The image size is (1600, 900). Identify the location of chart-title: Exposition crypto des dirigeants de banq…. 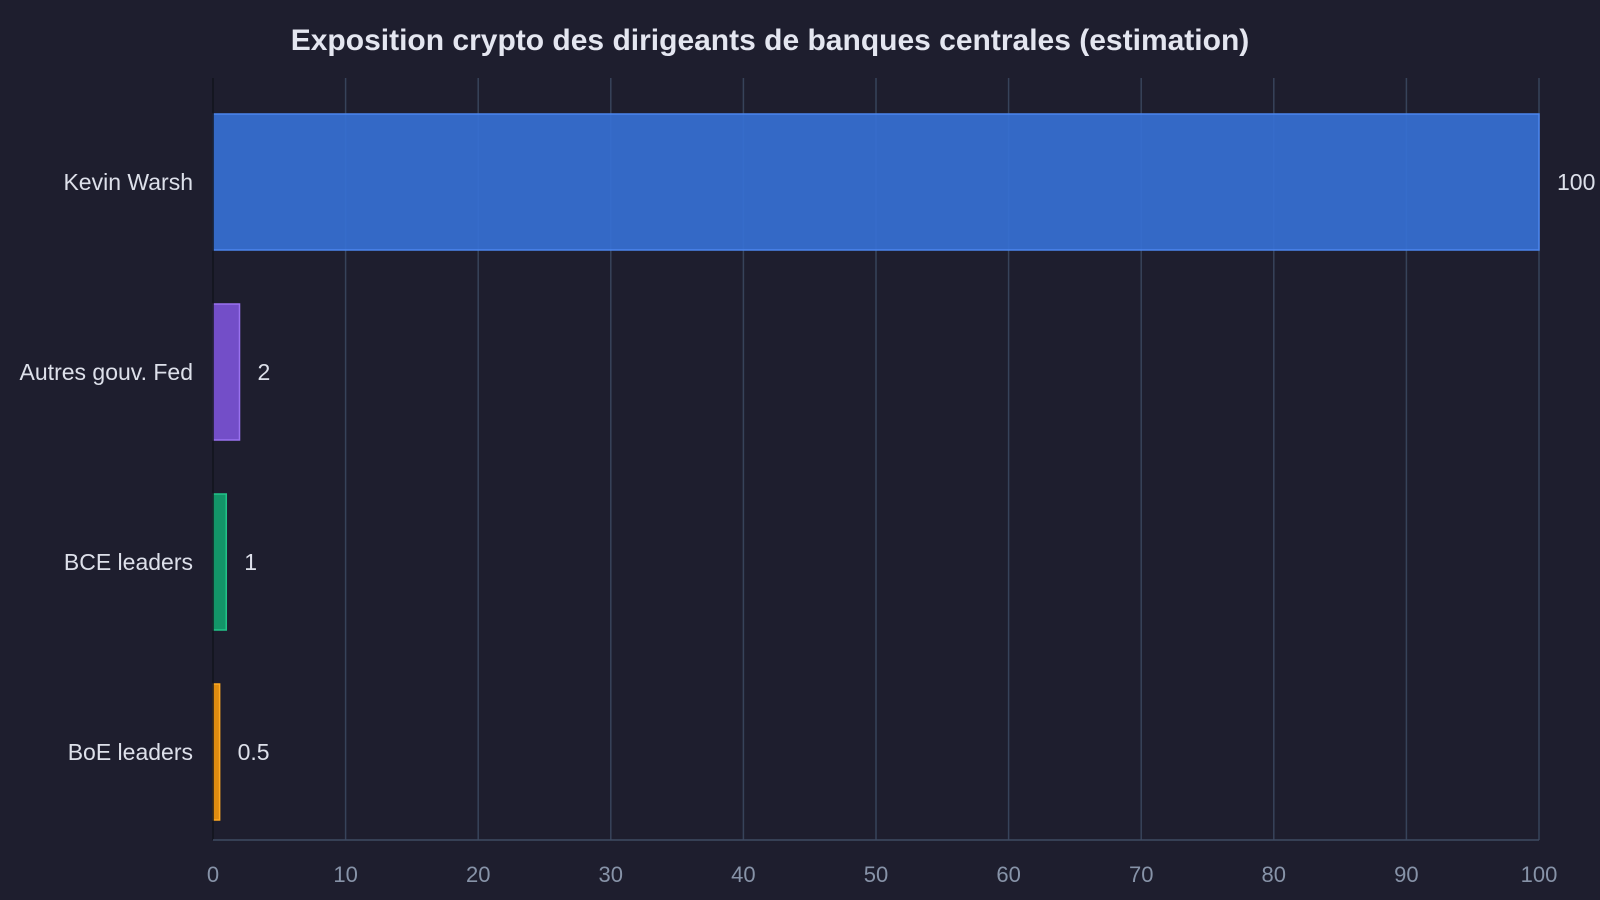
(770, 40).